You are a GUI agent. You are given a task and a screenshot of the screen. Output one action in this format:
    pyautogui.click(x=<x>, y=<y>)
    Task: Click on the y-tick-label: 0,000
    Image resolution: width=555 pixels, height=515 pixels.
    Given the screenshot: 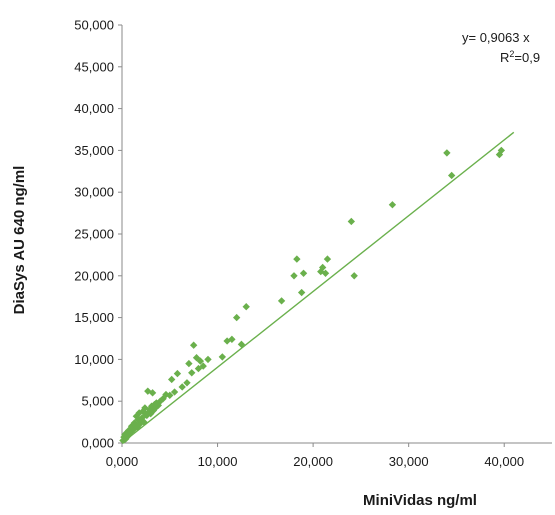 What is the action you would take?
    pyautogui.click(x=97, y=443)
    